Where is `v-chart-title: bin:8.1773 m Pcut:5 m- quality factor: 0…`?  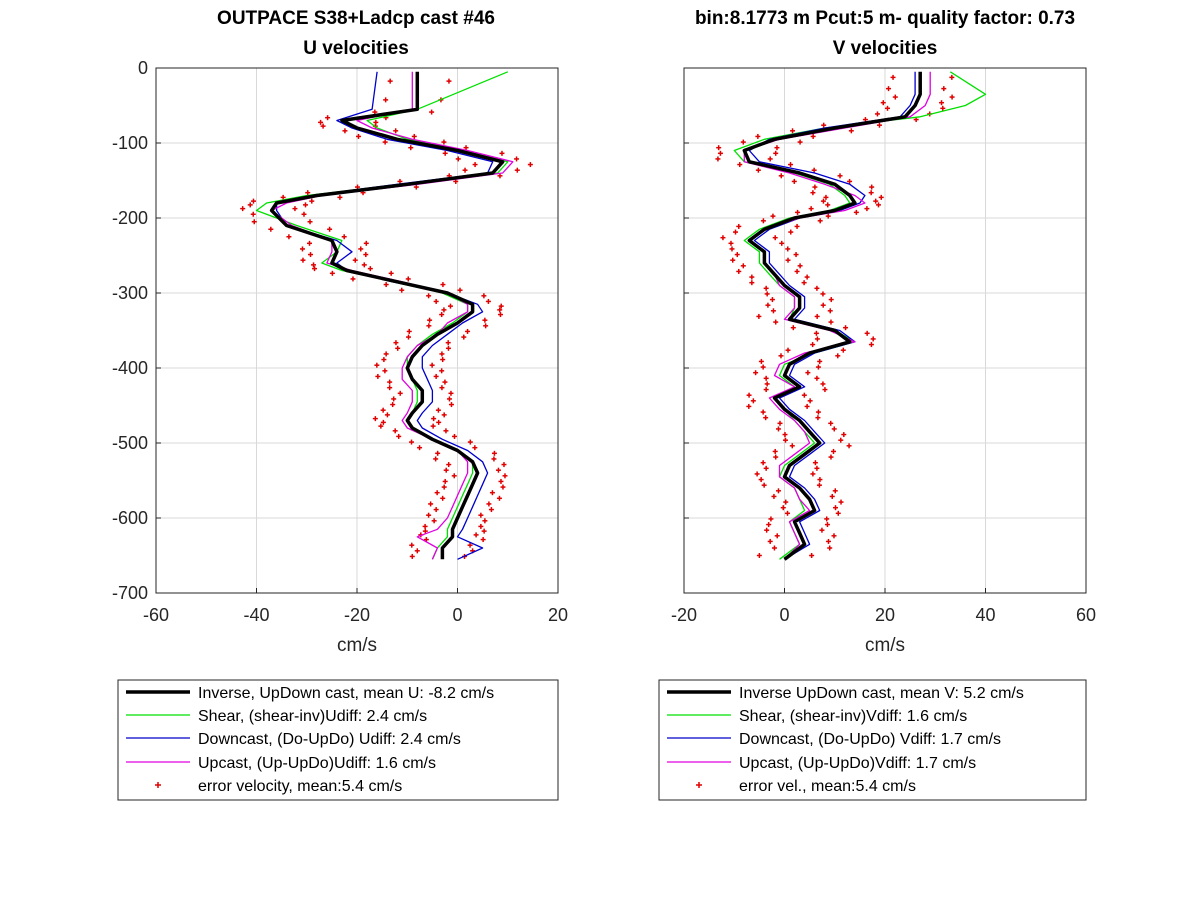 v-chart-title: bin:8.1773 m Pcut:5 m- quality factor: 0… is located at coordinates (885, 18).